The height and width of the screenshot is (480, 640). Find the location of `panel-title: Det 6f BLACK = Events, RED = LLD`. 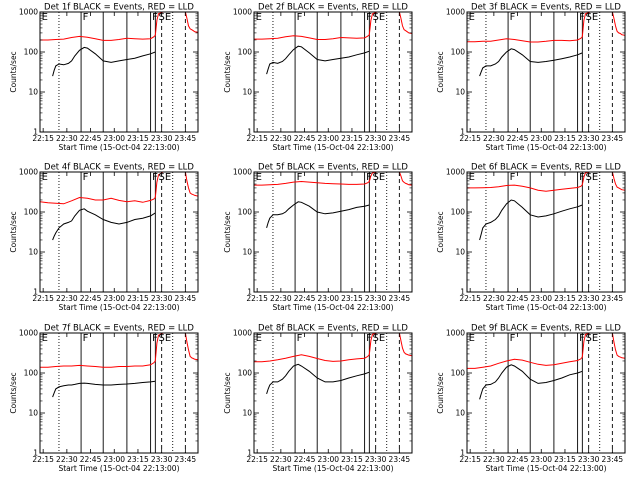

panel-title: Det 6f BLACK = Events, RED = LLD is located at coordinates (546, 168).